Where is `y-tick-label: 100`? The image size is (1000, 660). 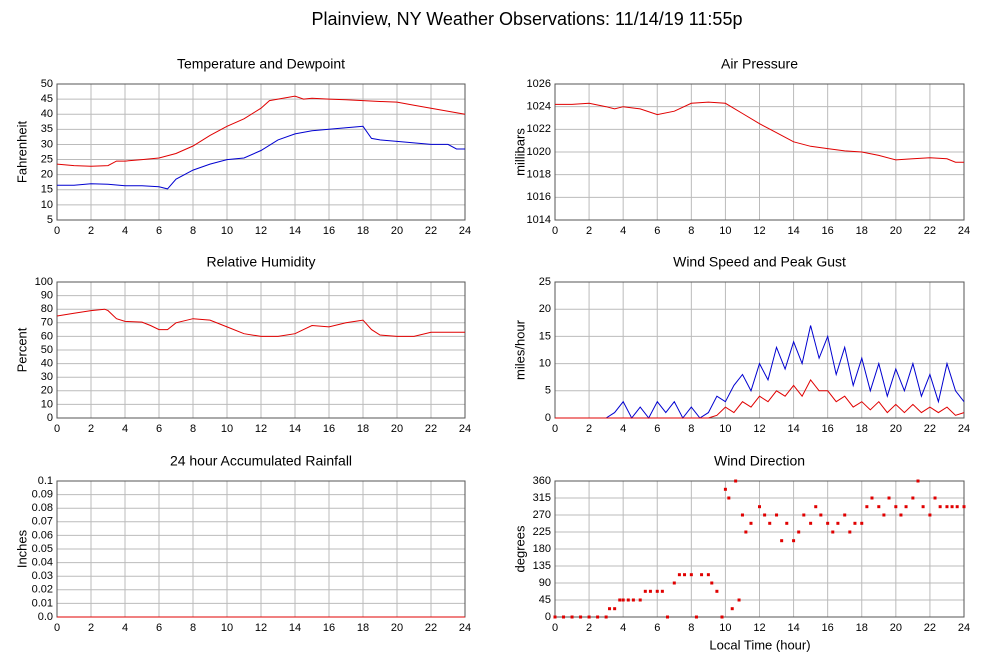 y-tick-label: 100 is located at coordinates (44, 282).